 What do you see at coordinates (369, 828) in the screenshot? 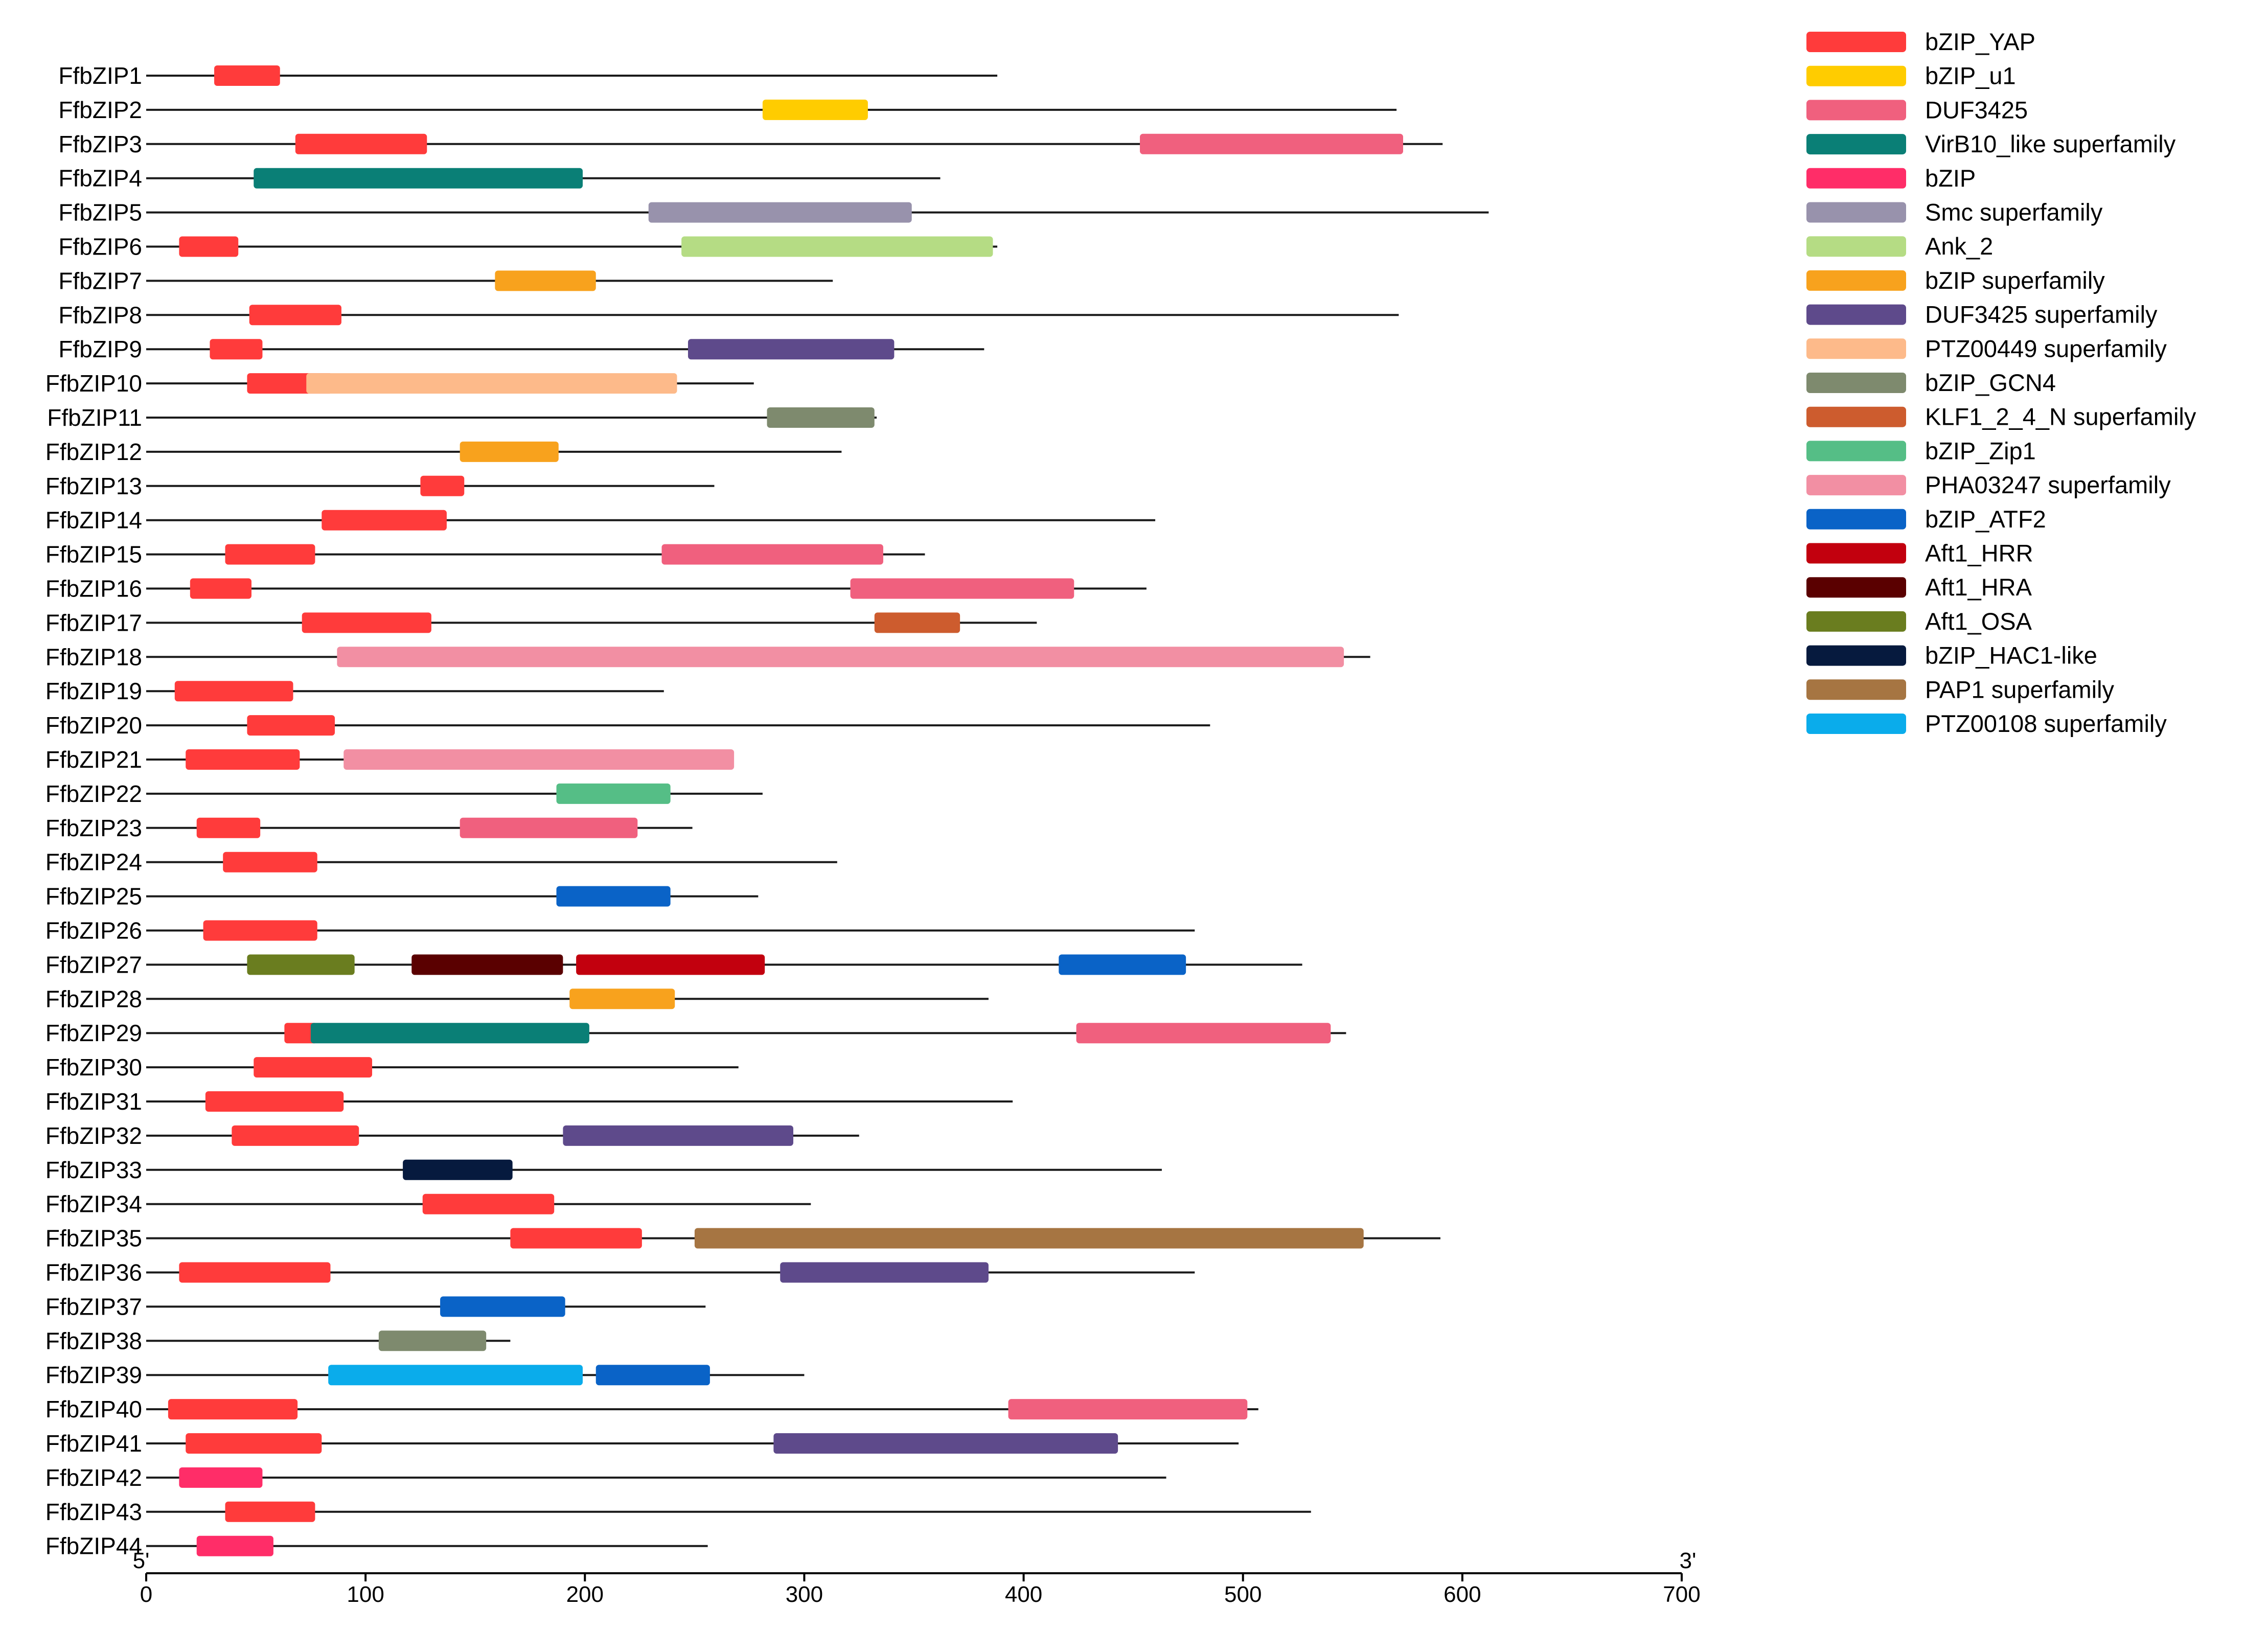
I see `protein-row: FfbZIP23` at bounding box center [369, 828].